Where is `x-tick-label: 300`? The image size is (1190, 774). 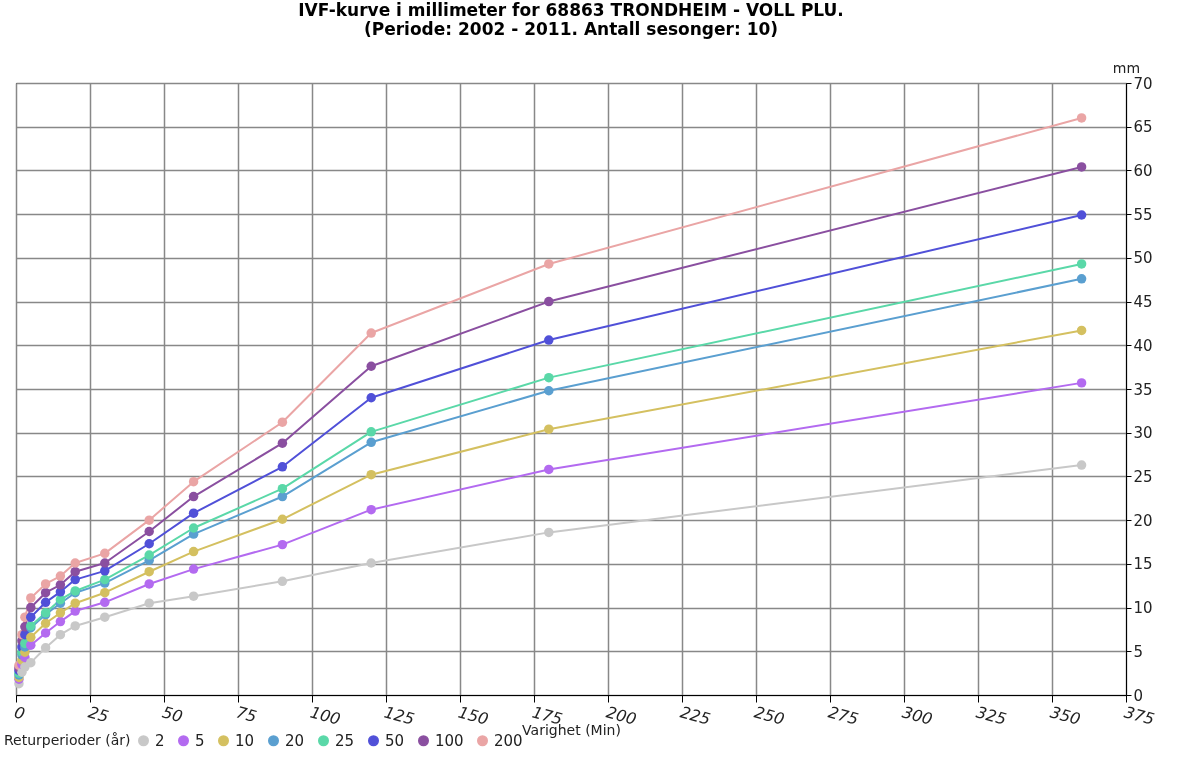 x-tick-label: 300 is located at coordinates (917, 715).